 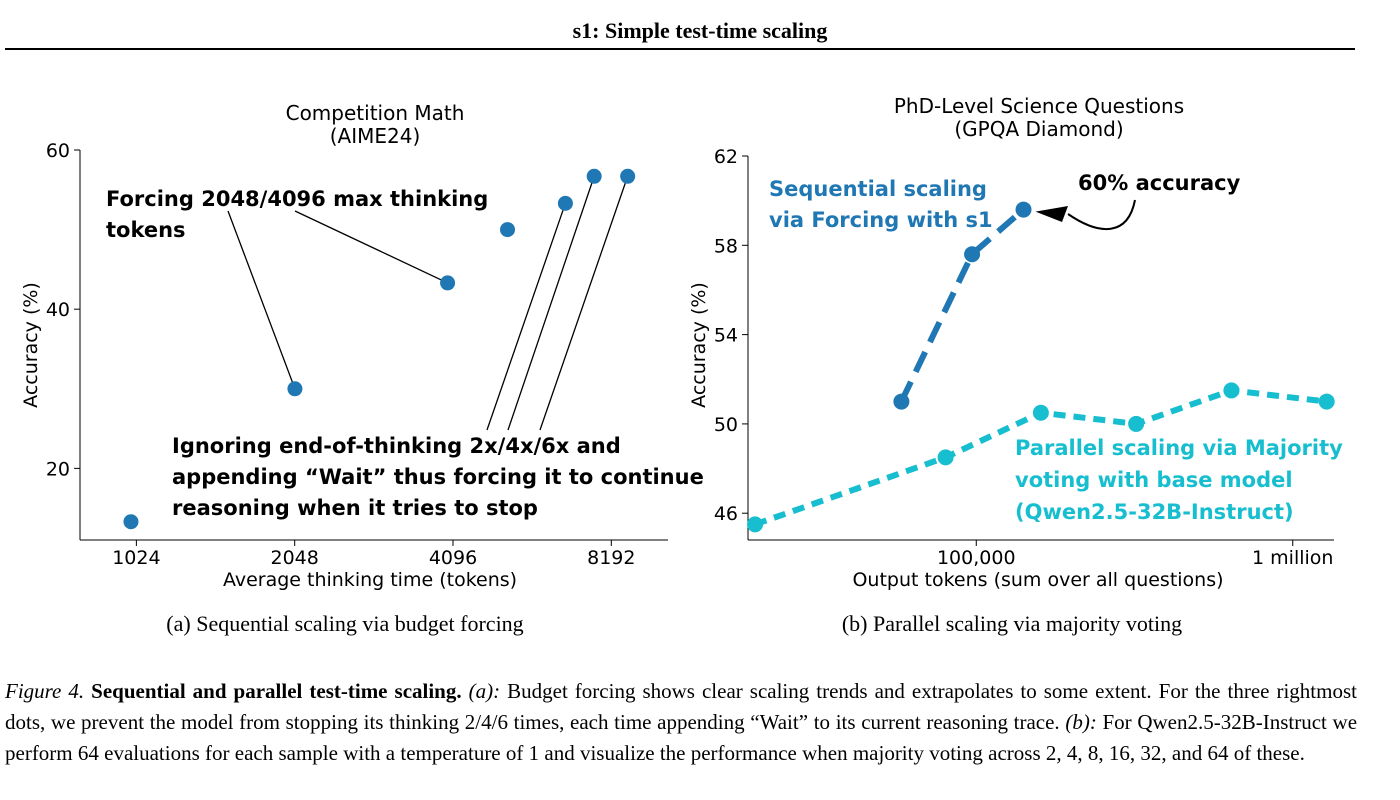 What do you see at coordinates (1101, 215) in the screenshot?
I see `chart-b-arrow-curve` at bounding box center [1101, 215].